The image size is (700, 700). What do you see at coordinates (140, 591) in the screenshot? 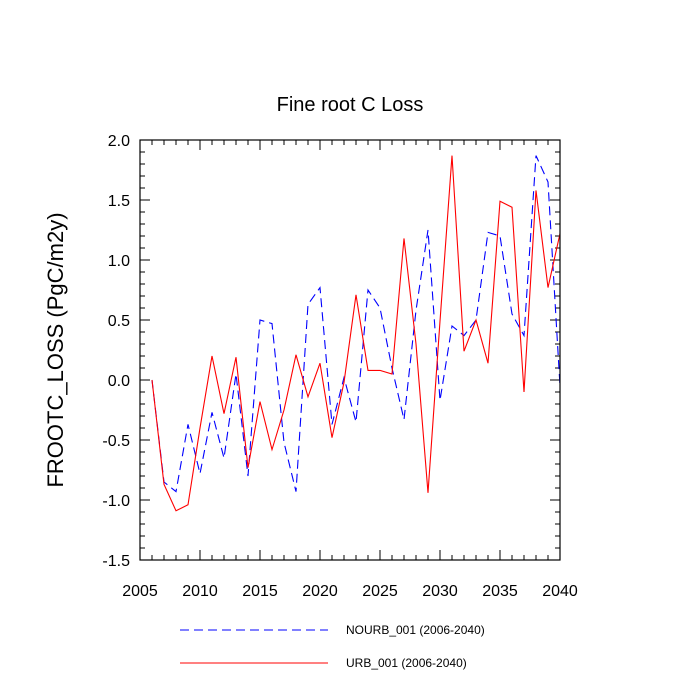
I see `x-tick-label: 2005` at bounding box center [140, 591].